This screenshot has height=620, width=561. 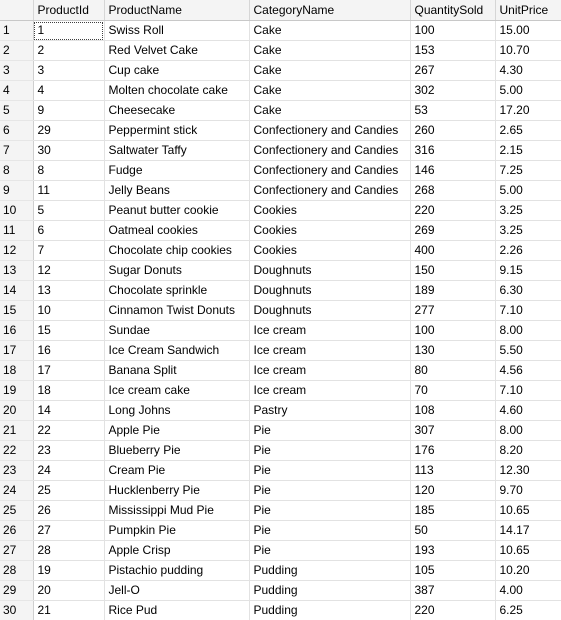 What do you see at coordinates (68, 571) in the screenshot?
I see `cell-productid: 19` at bounding box center [68, 571].